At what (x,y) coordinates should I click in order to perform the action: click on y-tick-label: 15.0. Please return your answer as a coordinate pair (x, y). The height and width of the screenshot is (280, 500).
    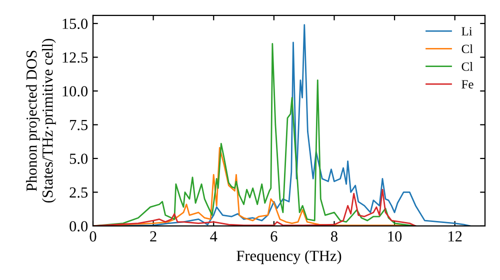
    Looking at the image, I should click on (75, 24).